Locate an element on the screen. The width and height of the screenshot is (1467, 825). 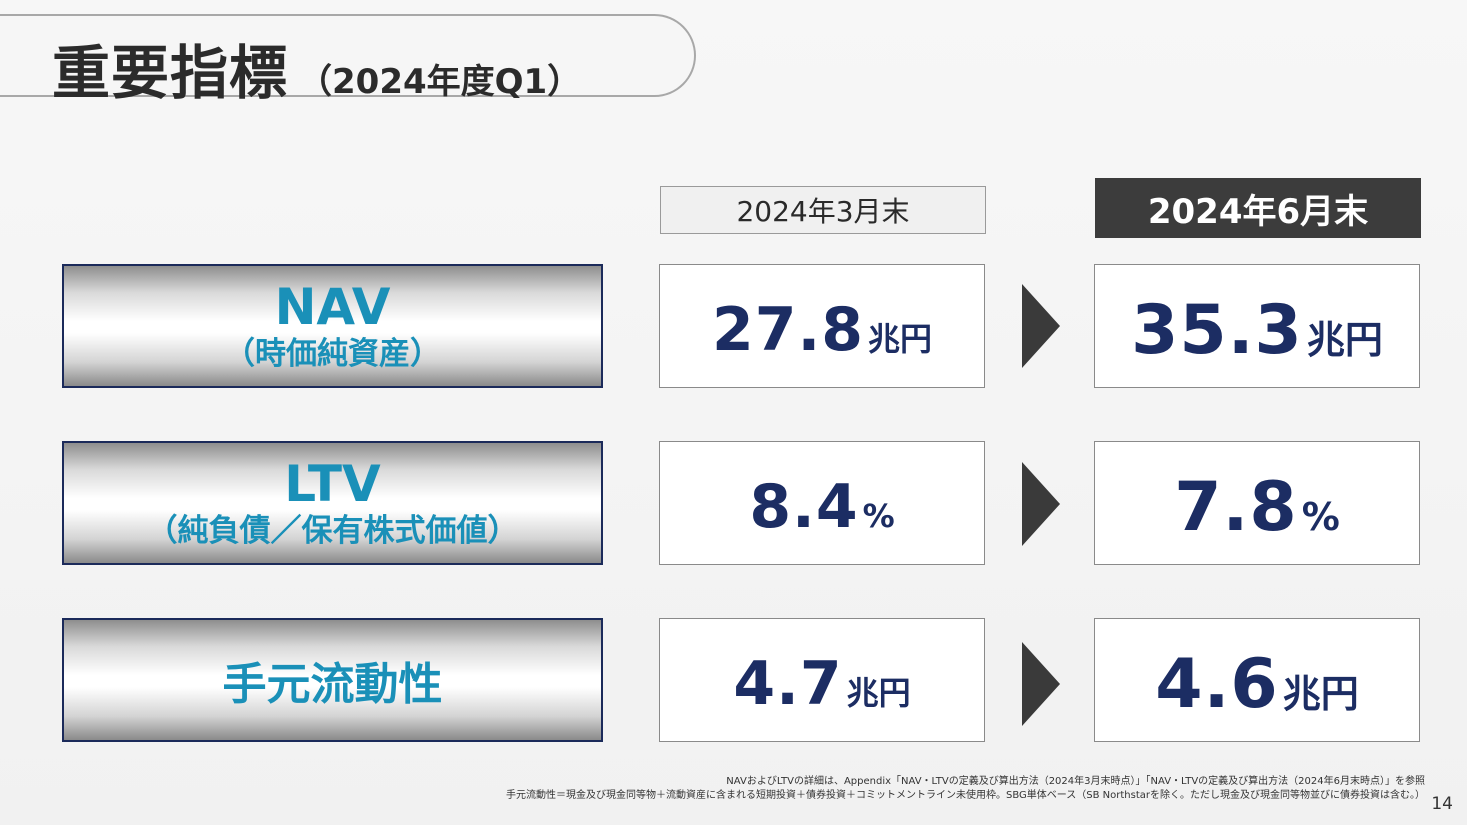
metric-label-ltv: LTV （純負債／保有株式価値） is located at coordinates (332, 503).